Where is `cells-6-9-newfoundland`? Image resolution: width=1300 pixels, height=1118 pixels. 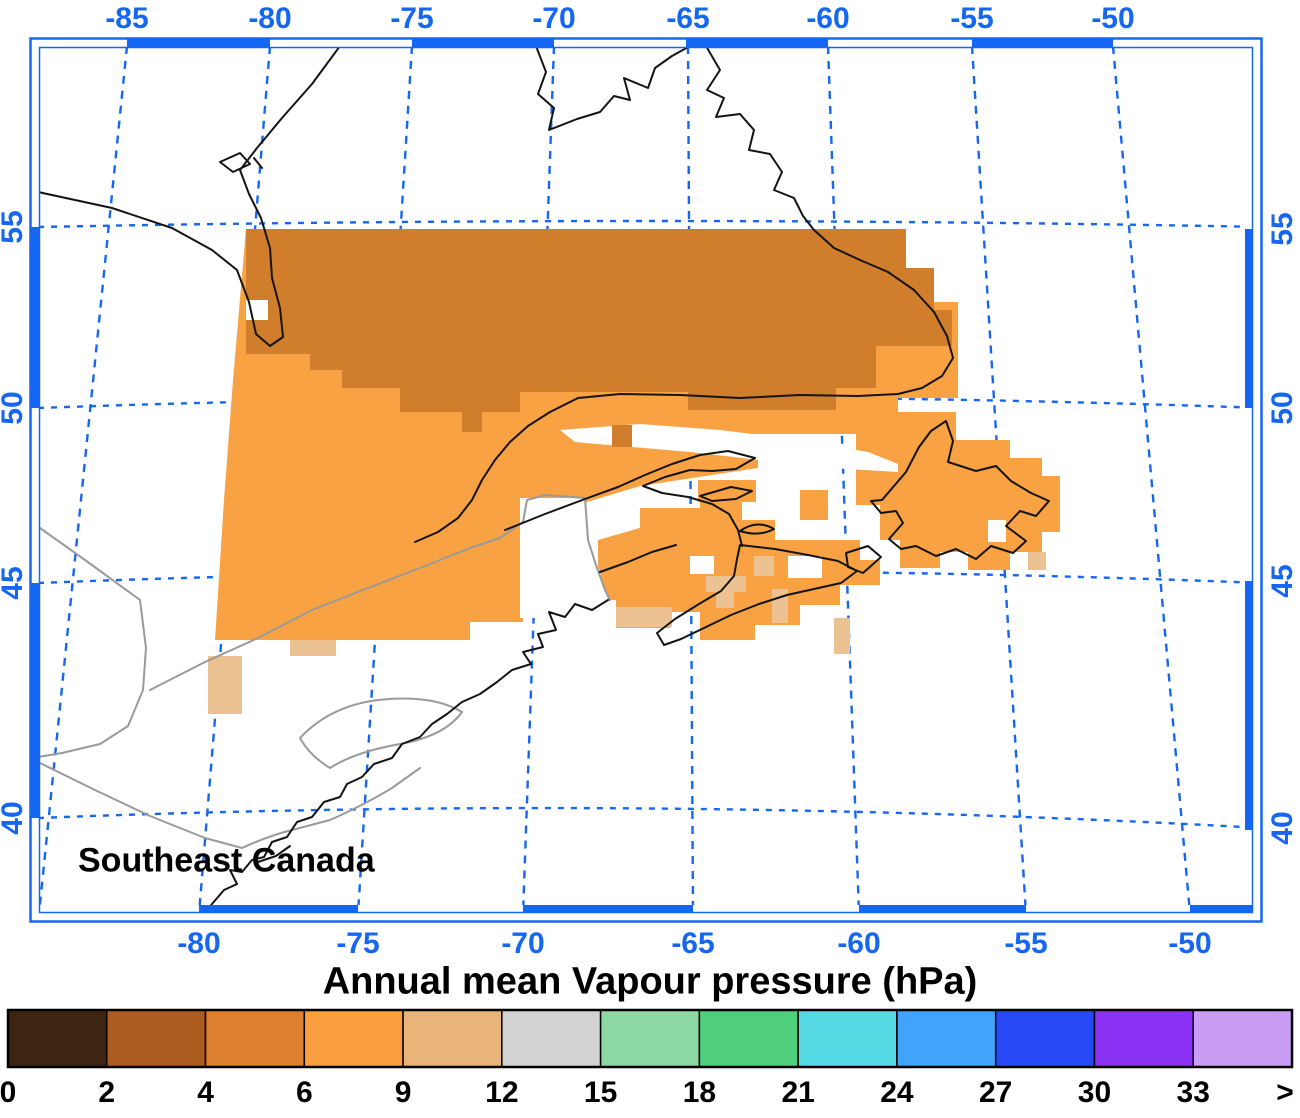 cells-6-9-newfoundland is located at coordinates (958, 491).